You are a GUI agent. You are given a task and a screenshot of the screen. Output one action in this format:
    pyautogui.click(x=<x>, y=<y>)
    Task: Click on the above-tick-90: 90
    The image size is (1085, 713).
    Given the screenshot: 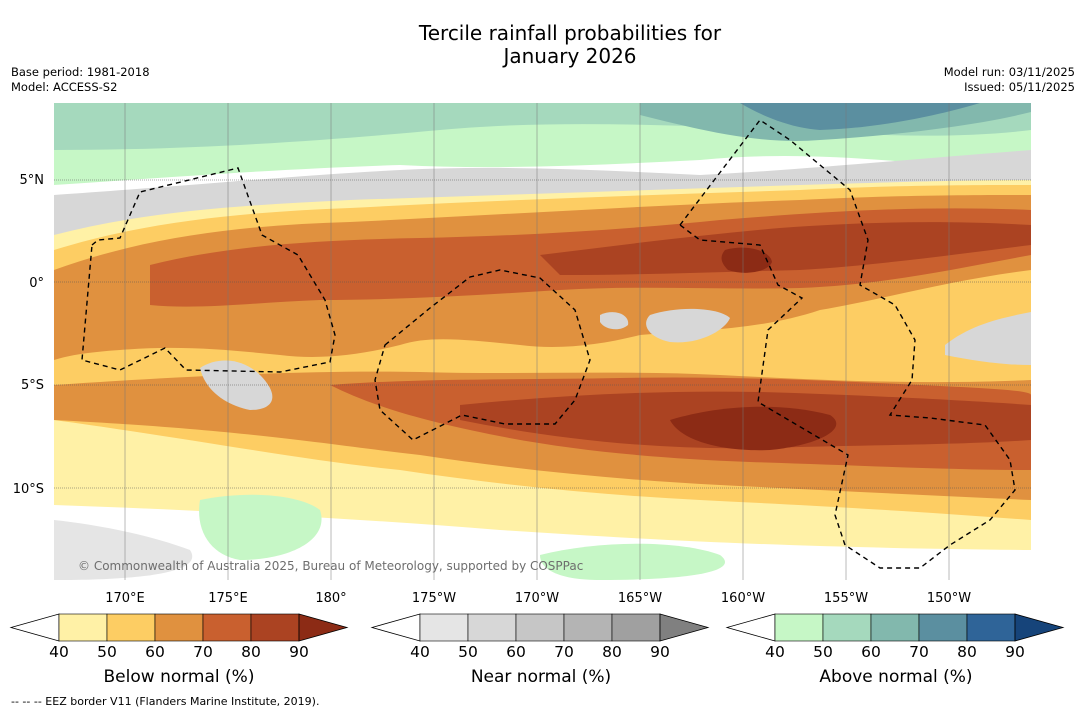 What is the action you would take?
    pyautogui.click(x=1015, y=652)
    